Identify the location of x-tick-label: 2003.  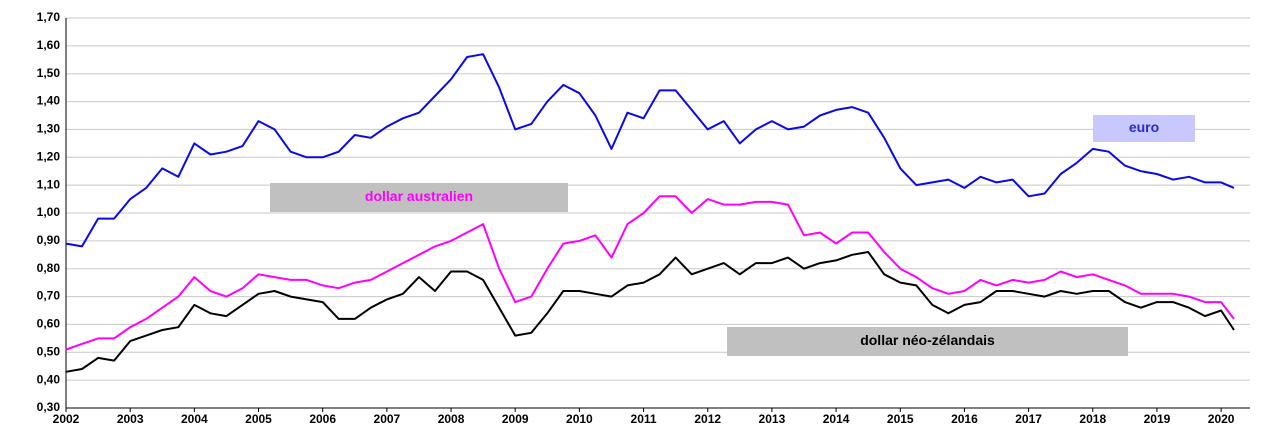
(130, 419).